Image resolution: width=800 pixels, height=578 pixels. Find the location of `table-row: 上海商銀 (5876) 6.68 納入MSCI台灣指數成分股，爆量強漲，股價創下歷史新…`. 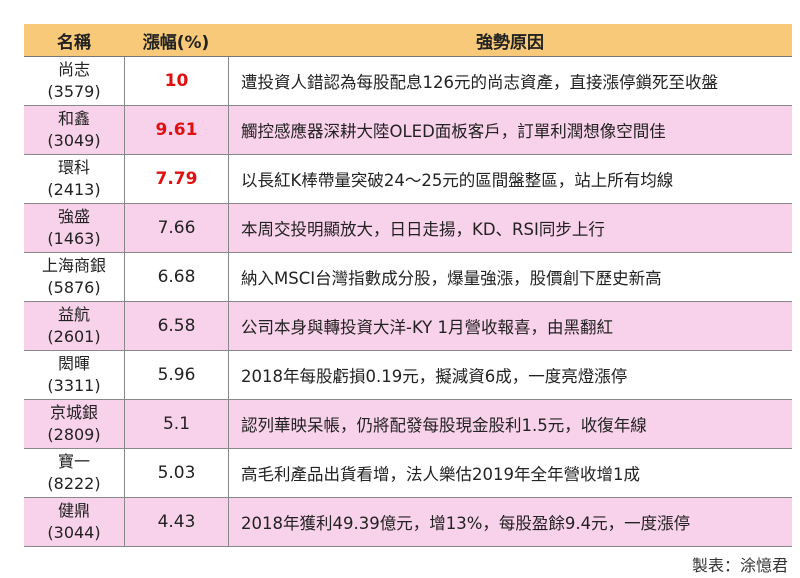

table-row: 上海商銀 (5876) 6.68 納入MSCI台灣指數成分股，爆量強漲，股價創下歷史新… is located at coordinates (408, 277).